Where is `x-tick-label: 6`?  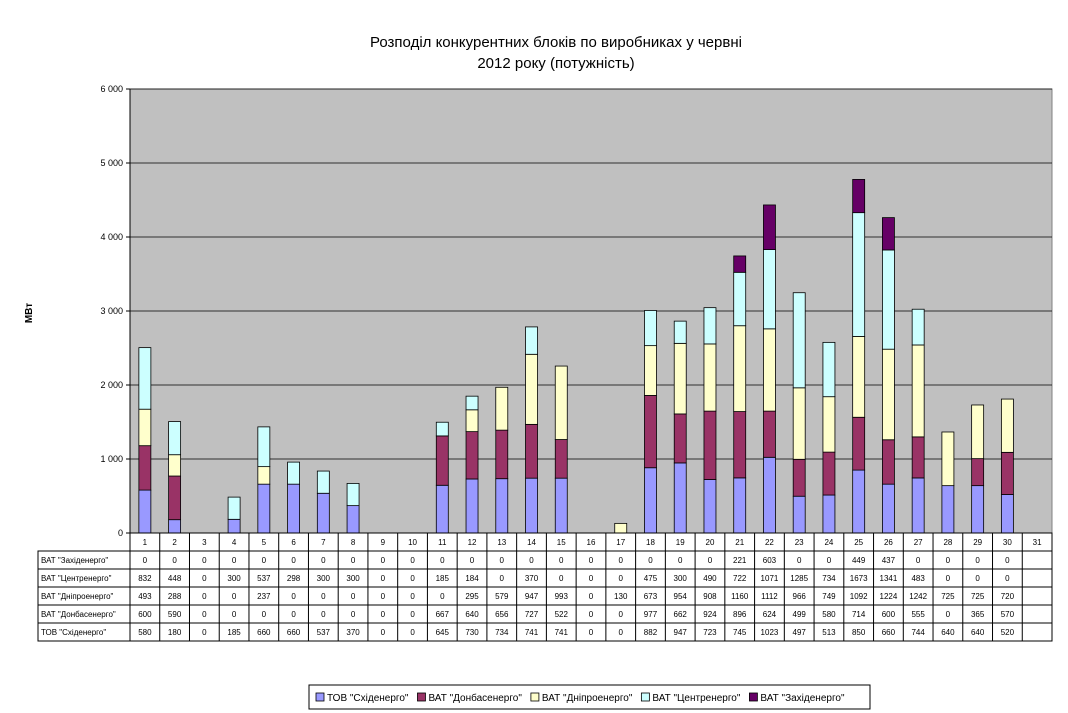
x-tick-label: 6 is located at coordinates (293, 542).